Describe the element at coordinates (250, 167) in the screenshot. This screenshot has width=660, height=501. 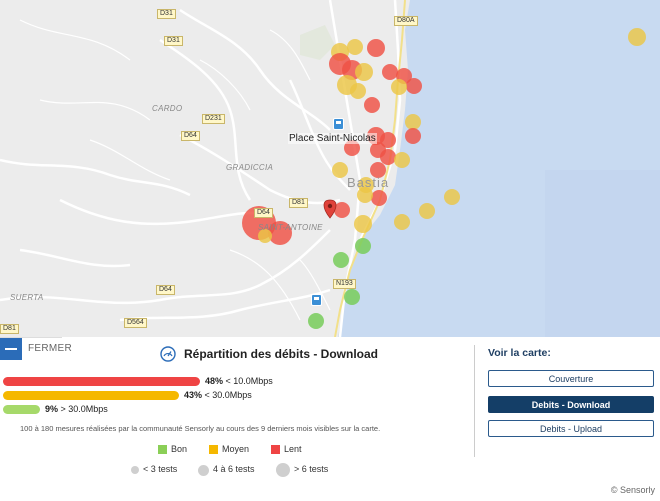
I see `place-label: GRADICCIA` at that location.